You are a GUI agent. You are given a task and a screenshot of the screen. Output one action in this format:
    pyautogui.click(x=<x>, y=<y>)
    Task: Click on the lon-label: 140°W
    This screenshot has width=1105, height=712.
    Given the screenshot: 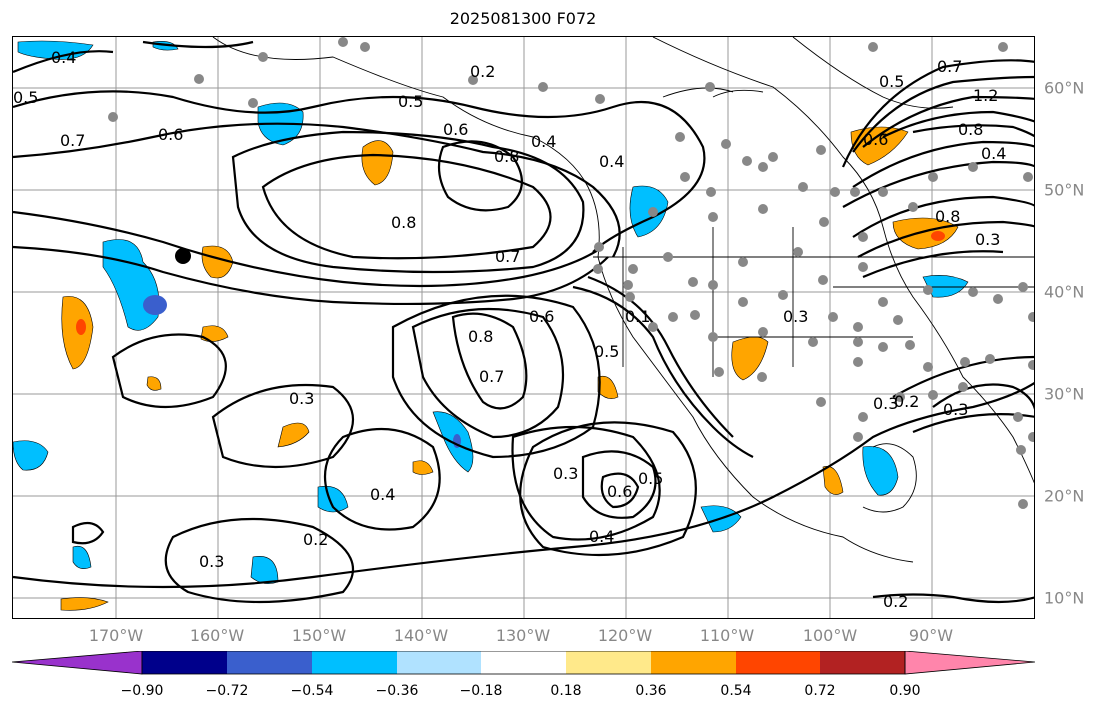 What is the action you would take?
    pyautogui.click(x=421, y=635)
    